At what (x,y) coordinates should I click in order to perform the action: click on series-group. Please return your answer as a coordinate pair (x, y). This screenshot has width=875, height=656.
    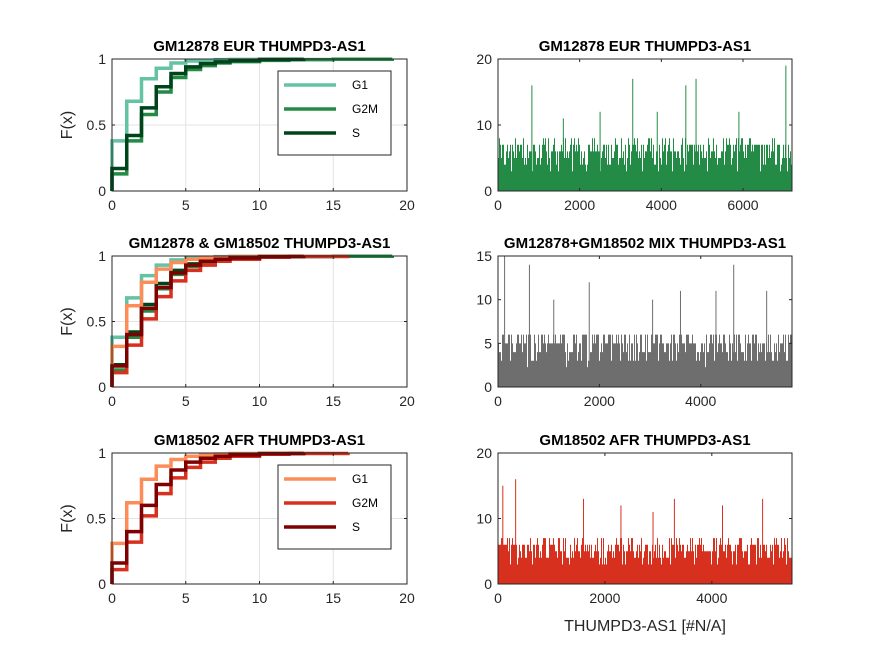
    Looking at the image, I should click on (230, 517).